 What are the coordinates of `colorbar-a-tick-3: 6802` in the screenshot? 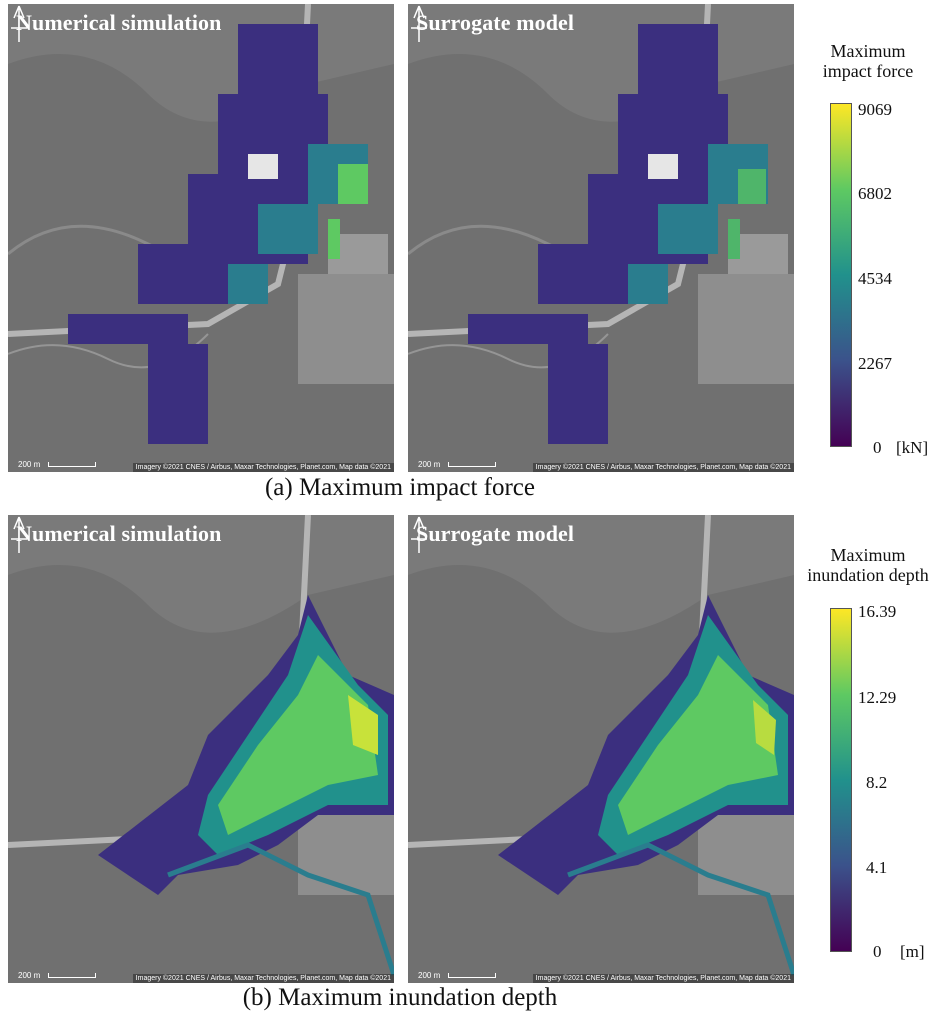 It's located at (875, 193).